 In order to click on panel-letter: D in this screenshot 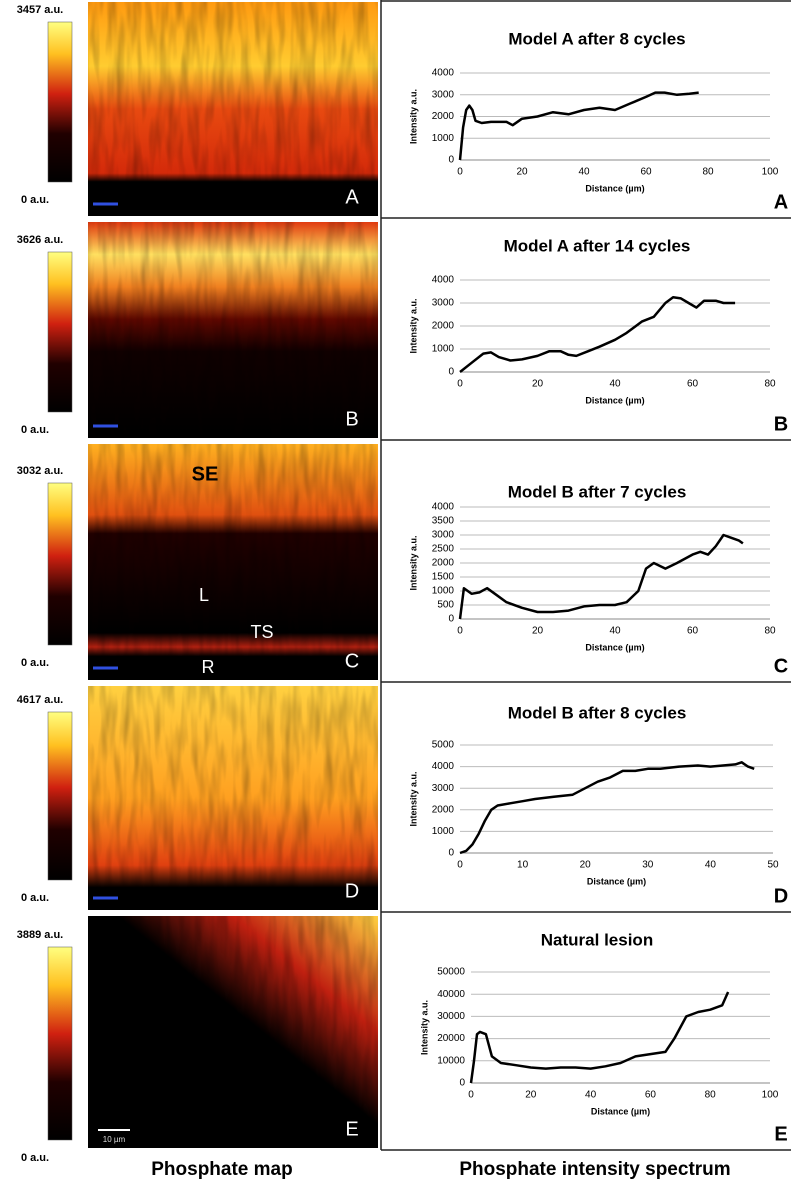, I will do `click(781, 896)`.